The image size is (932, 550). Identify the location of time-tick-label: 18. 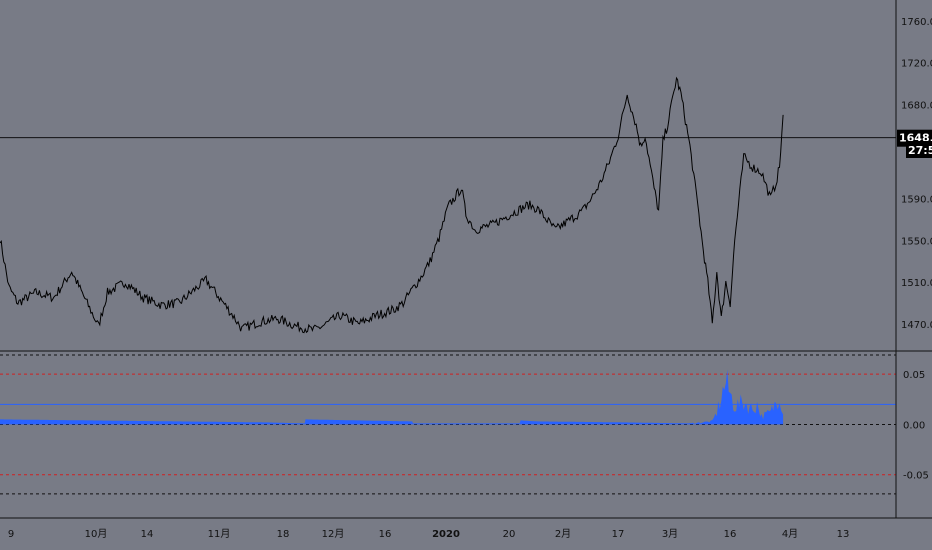
(283, 534).